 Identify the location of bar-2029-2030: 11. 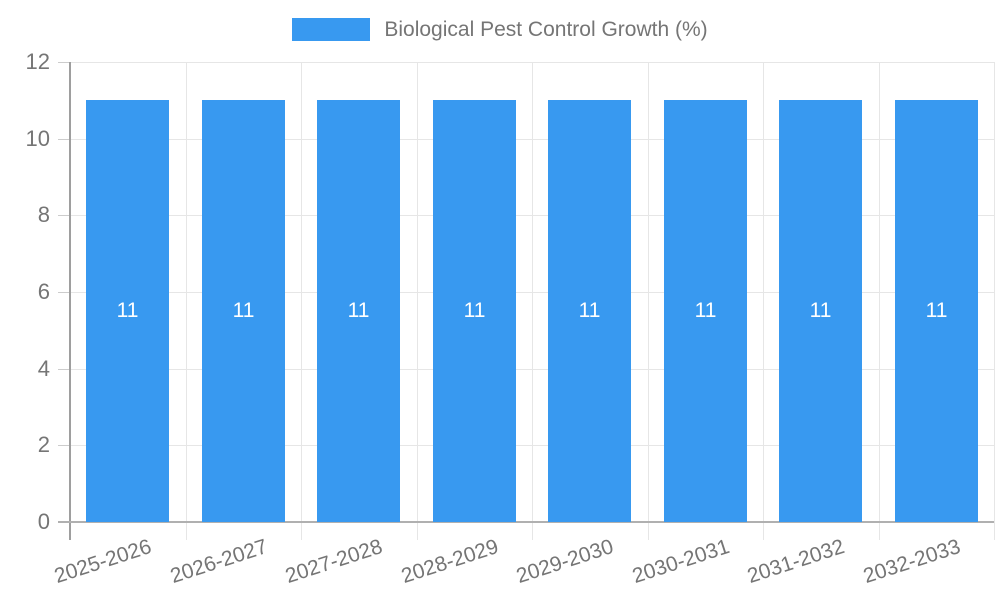
(589, 311).